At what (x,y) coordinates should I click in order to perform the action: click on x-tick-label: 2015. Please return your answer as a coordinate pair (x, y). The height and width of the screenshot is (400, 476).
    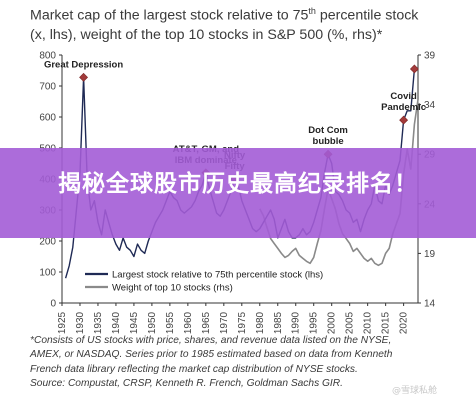
    Looking at the image, I should click on (386, 322).